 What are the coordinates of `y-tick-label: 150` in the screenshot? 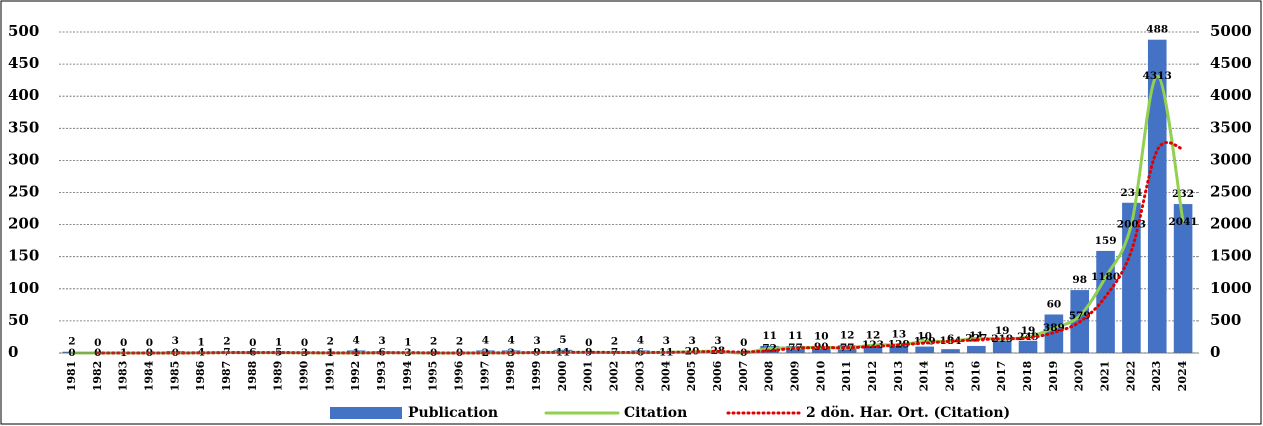 It's located at (23, 256).